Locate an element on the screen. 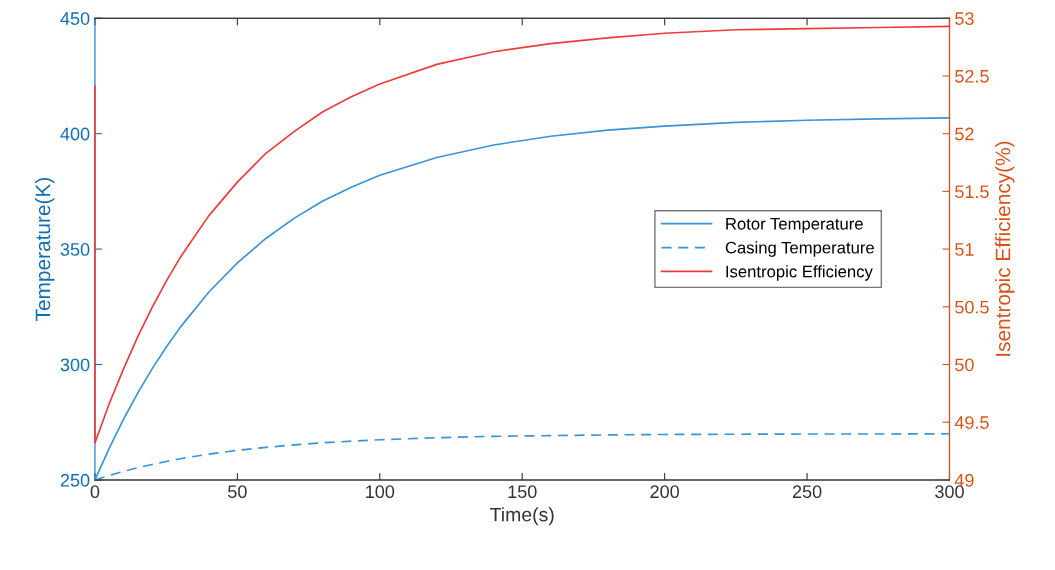 The image size is (1055, 570). y2-tick-label: 52.5 is located at coordinates (972, 76).